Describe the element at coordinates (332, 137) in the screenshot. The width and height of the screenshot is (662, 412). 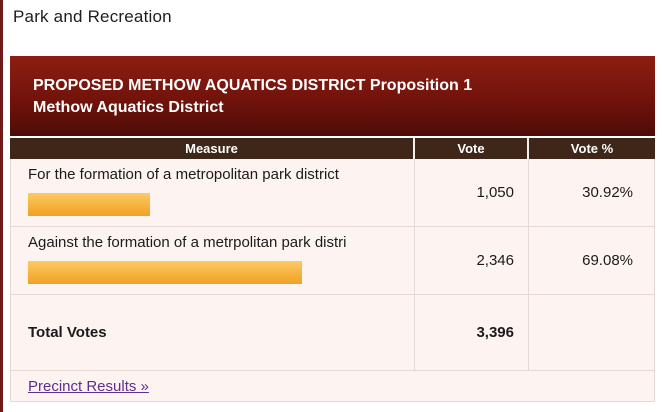
I see `header-divider` at that location.